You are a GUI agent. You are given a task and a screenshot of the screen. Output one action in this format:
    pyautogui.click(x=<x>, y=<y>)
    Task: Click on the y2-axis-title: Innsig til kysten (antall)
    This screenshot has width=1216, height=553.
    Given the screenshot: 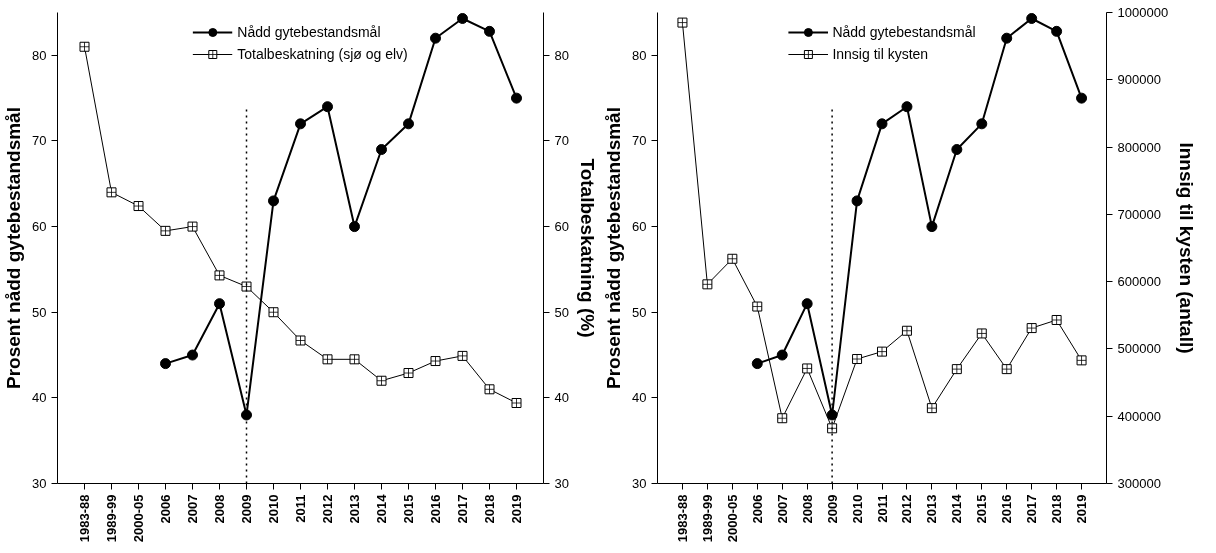 What is the action you would take?
    pyautogui.click(x=1187, y=248)
    